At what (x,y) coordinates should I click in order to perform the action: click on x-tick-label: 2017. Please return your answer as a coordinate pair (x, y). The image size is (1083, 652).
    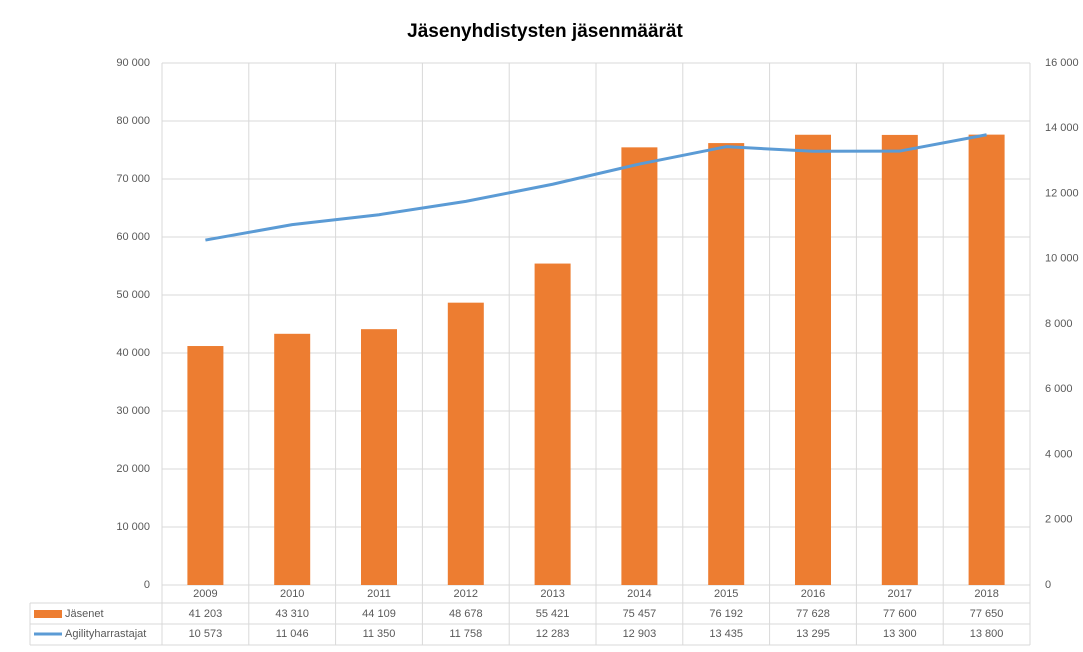
    Looking at the image, I should click on (900, 594).